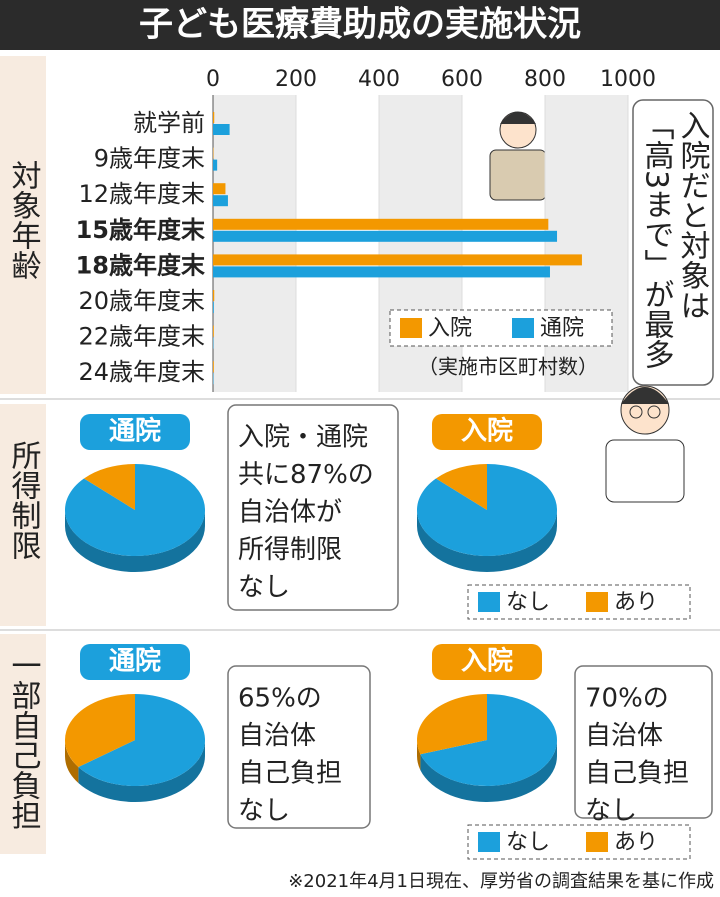 The image size is (720, 897). Describe the element at coordinates (450, 328) in the screenshot. I see `legend-label: 入院` at that location.